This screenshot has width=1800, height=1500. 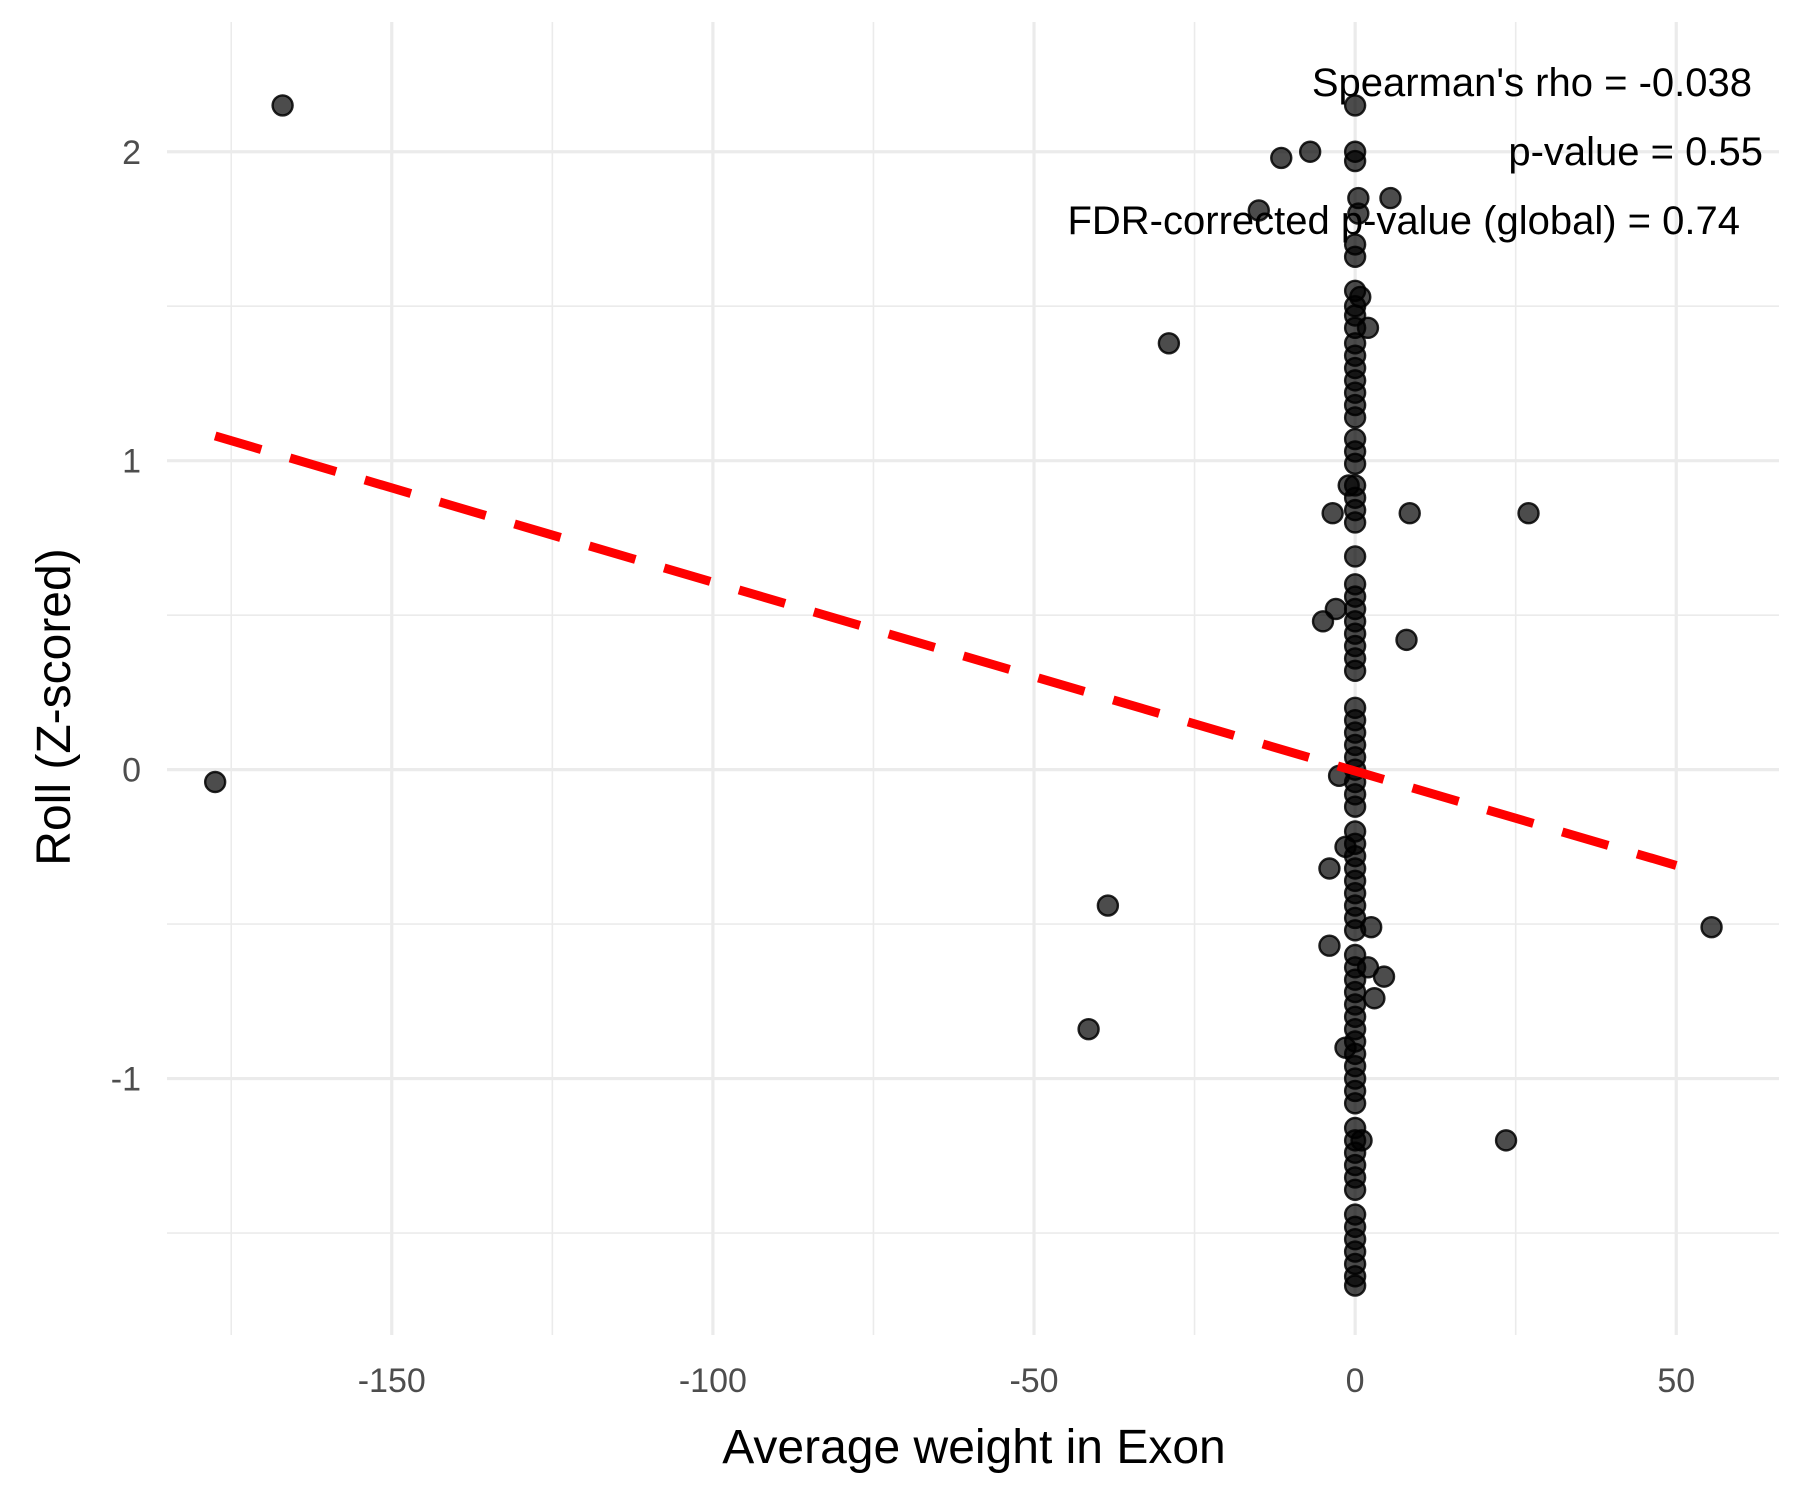 I want to click on x-tick-label: -150, so click(x=392, y=1381).